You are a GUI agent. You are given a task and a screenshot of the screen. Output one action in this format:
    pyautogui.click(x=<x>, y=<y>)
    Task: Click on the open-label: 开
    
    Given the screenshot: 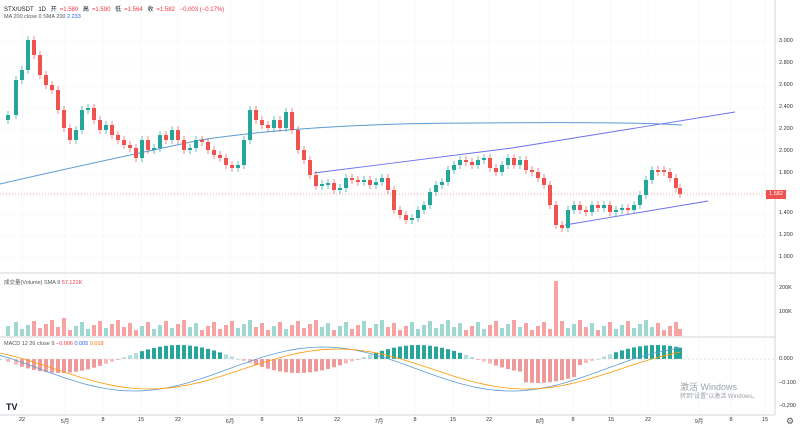 What is the action you would take?
    pyautogui.click(x=53, y=10)
    